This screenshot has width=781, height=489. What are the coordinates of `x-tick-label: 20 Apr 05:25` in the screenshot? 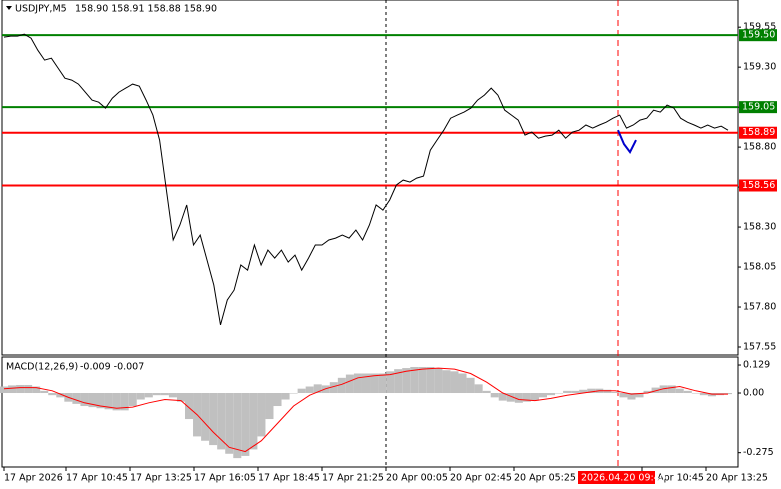 It's located at (545, 478).